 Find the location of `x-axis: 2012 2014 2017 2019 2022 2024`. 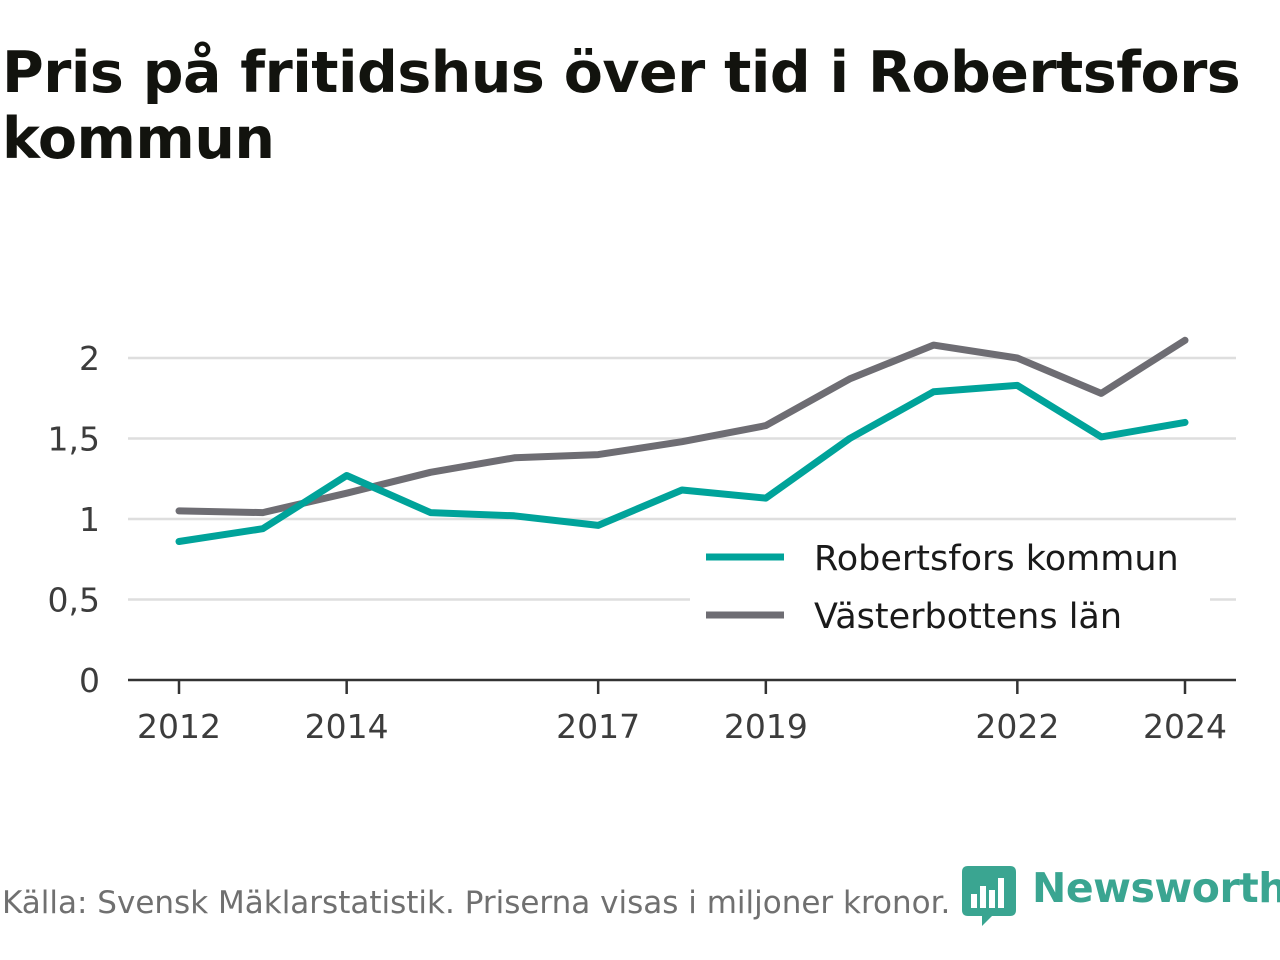

x-axis: 2012 2014 2017 2019 2022 2024 is located at coordinates (682, 712).